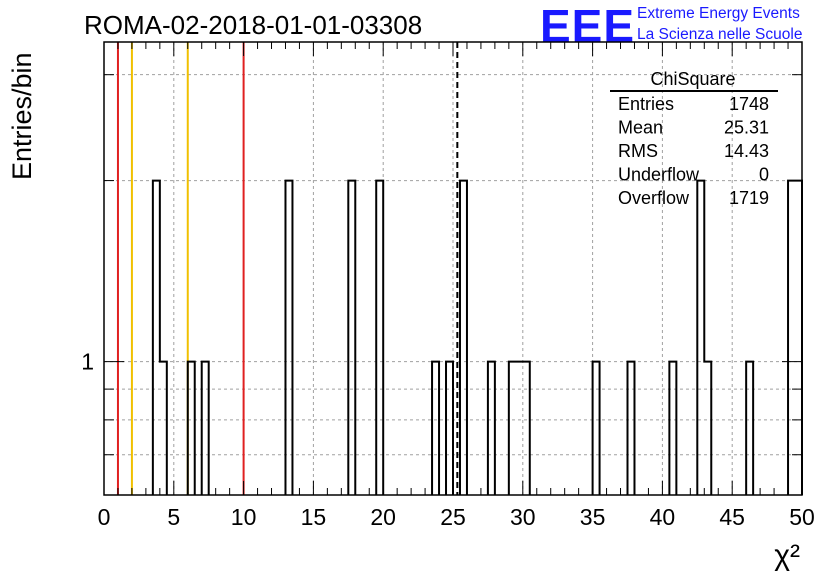 The image size is (836, 577). What do you see at coordinates (749, 104) in the screenshot?
I see `stats-value: 1748` at bounding box center [749, 104].